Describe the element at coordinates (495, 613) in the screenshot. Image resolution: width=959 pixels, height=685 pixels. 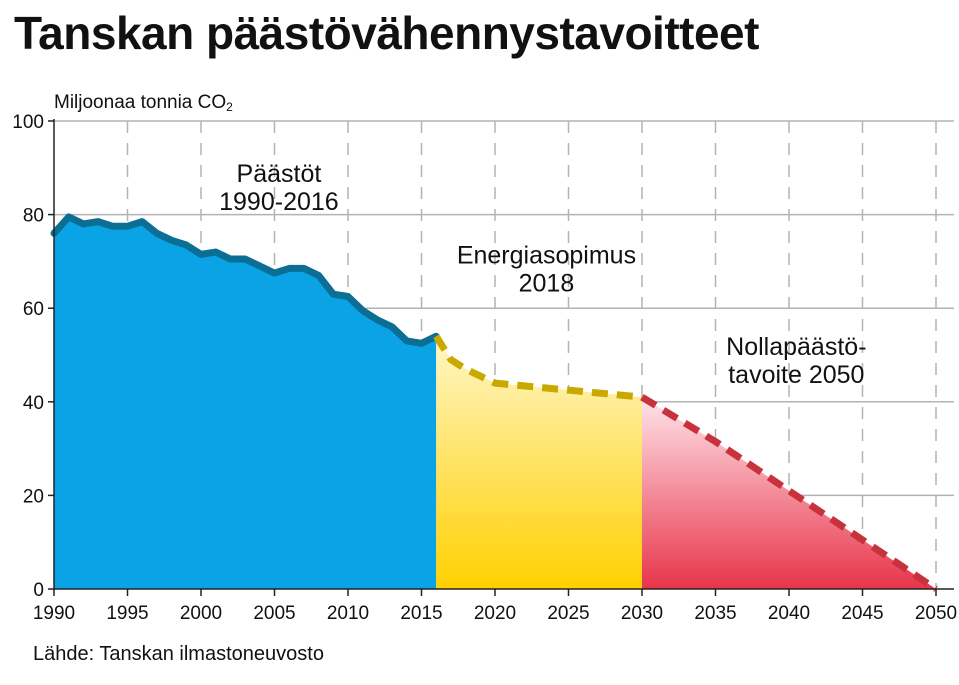
I see `x-tick-label: 2020` at that location.